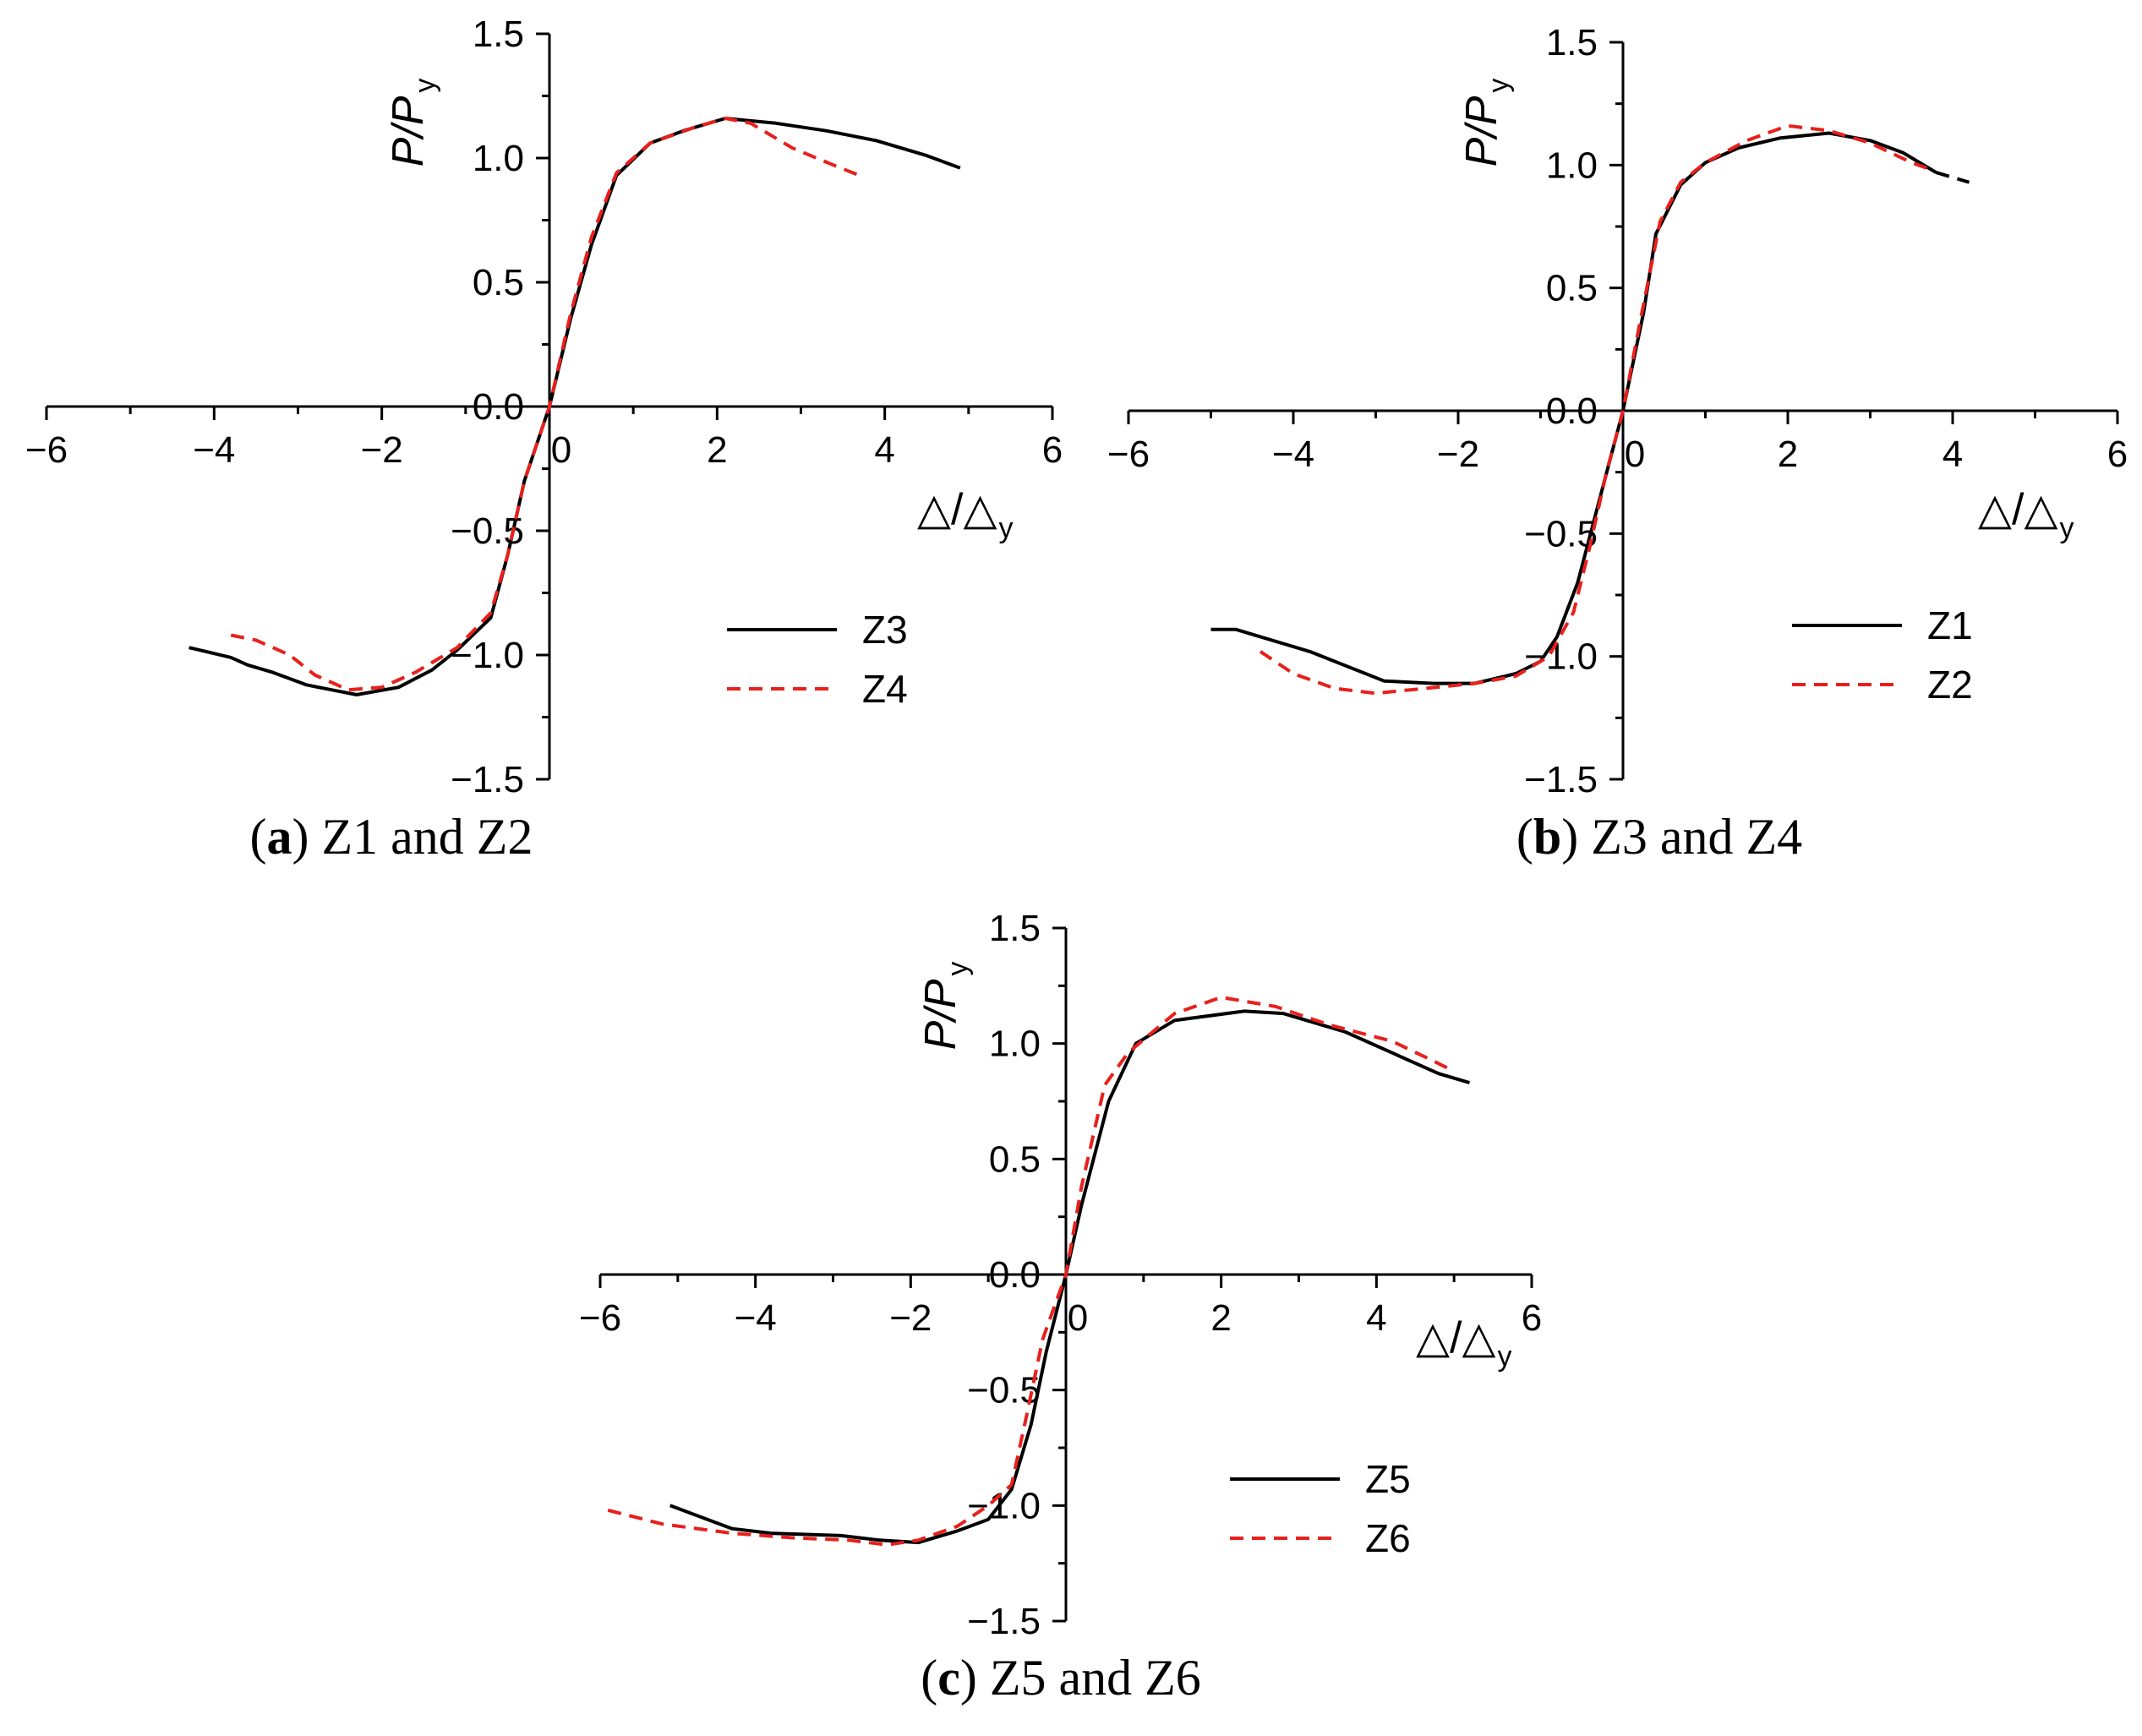 Image resolution: width=2142 pixels, height=1736 pixels. I want to click on panel-caption: (a) Z1 and Z2, so click(391, 837).